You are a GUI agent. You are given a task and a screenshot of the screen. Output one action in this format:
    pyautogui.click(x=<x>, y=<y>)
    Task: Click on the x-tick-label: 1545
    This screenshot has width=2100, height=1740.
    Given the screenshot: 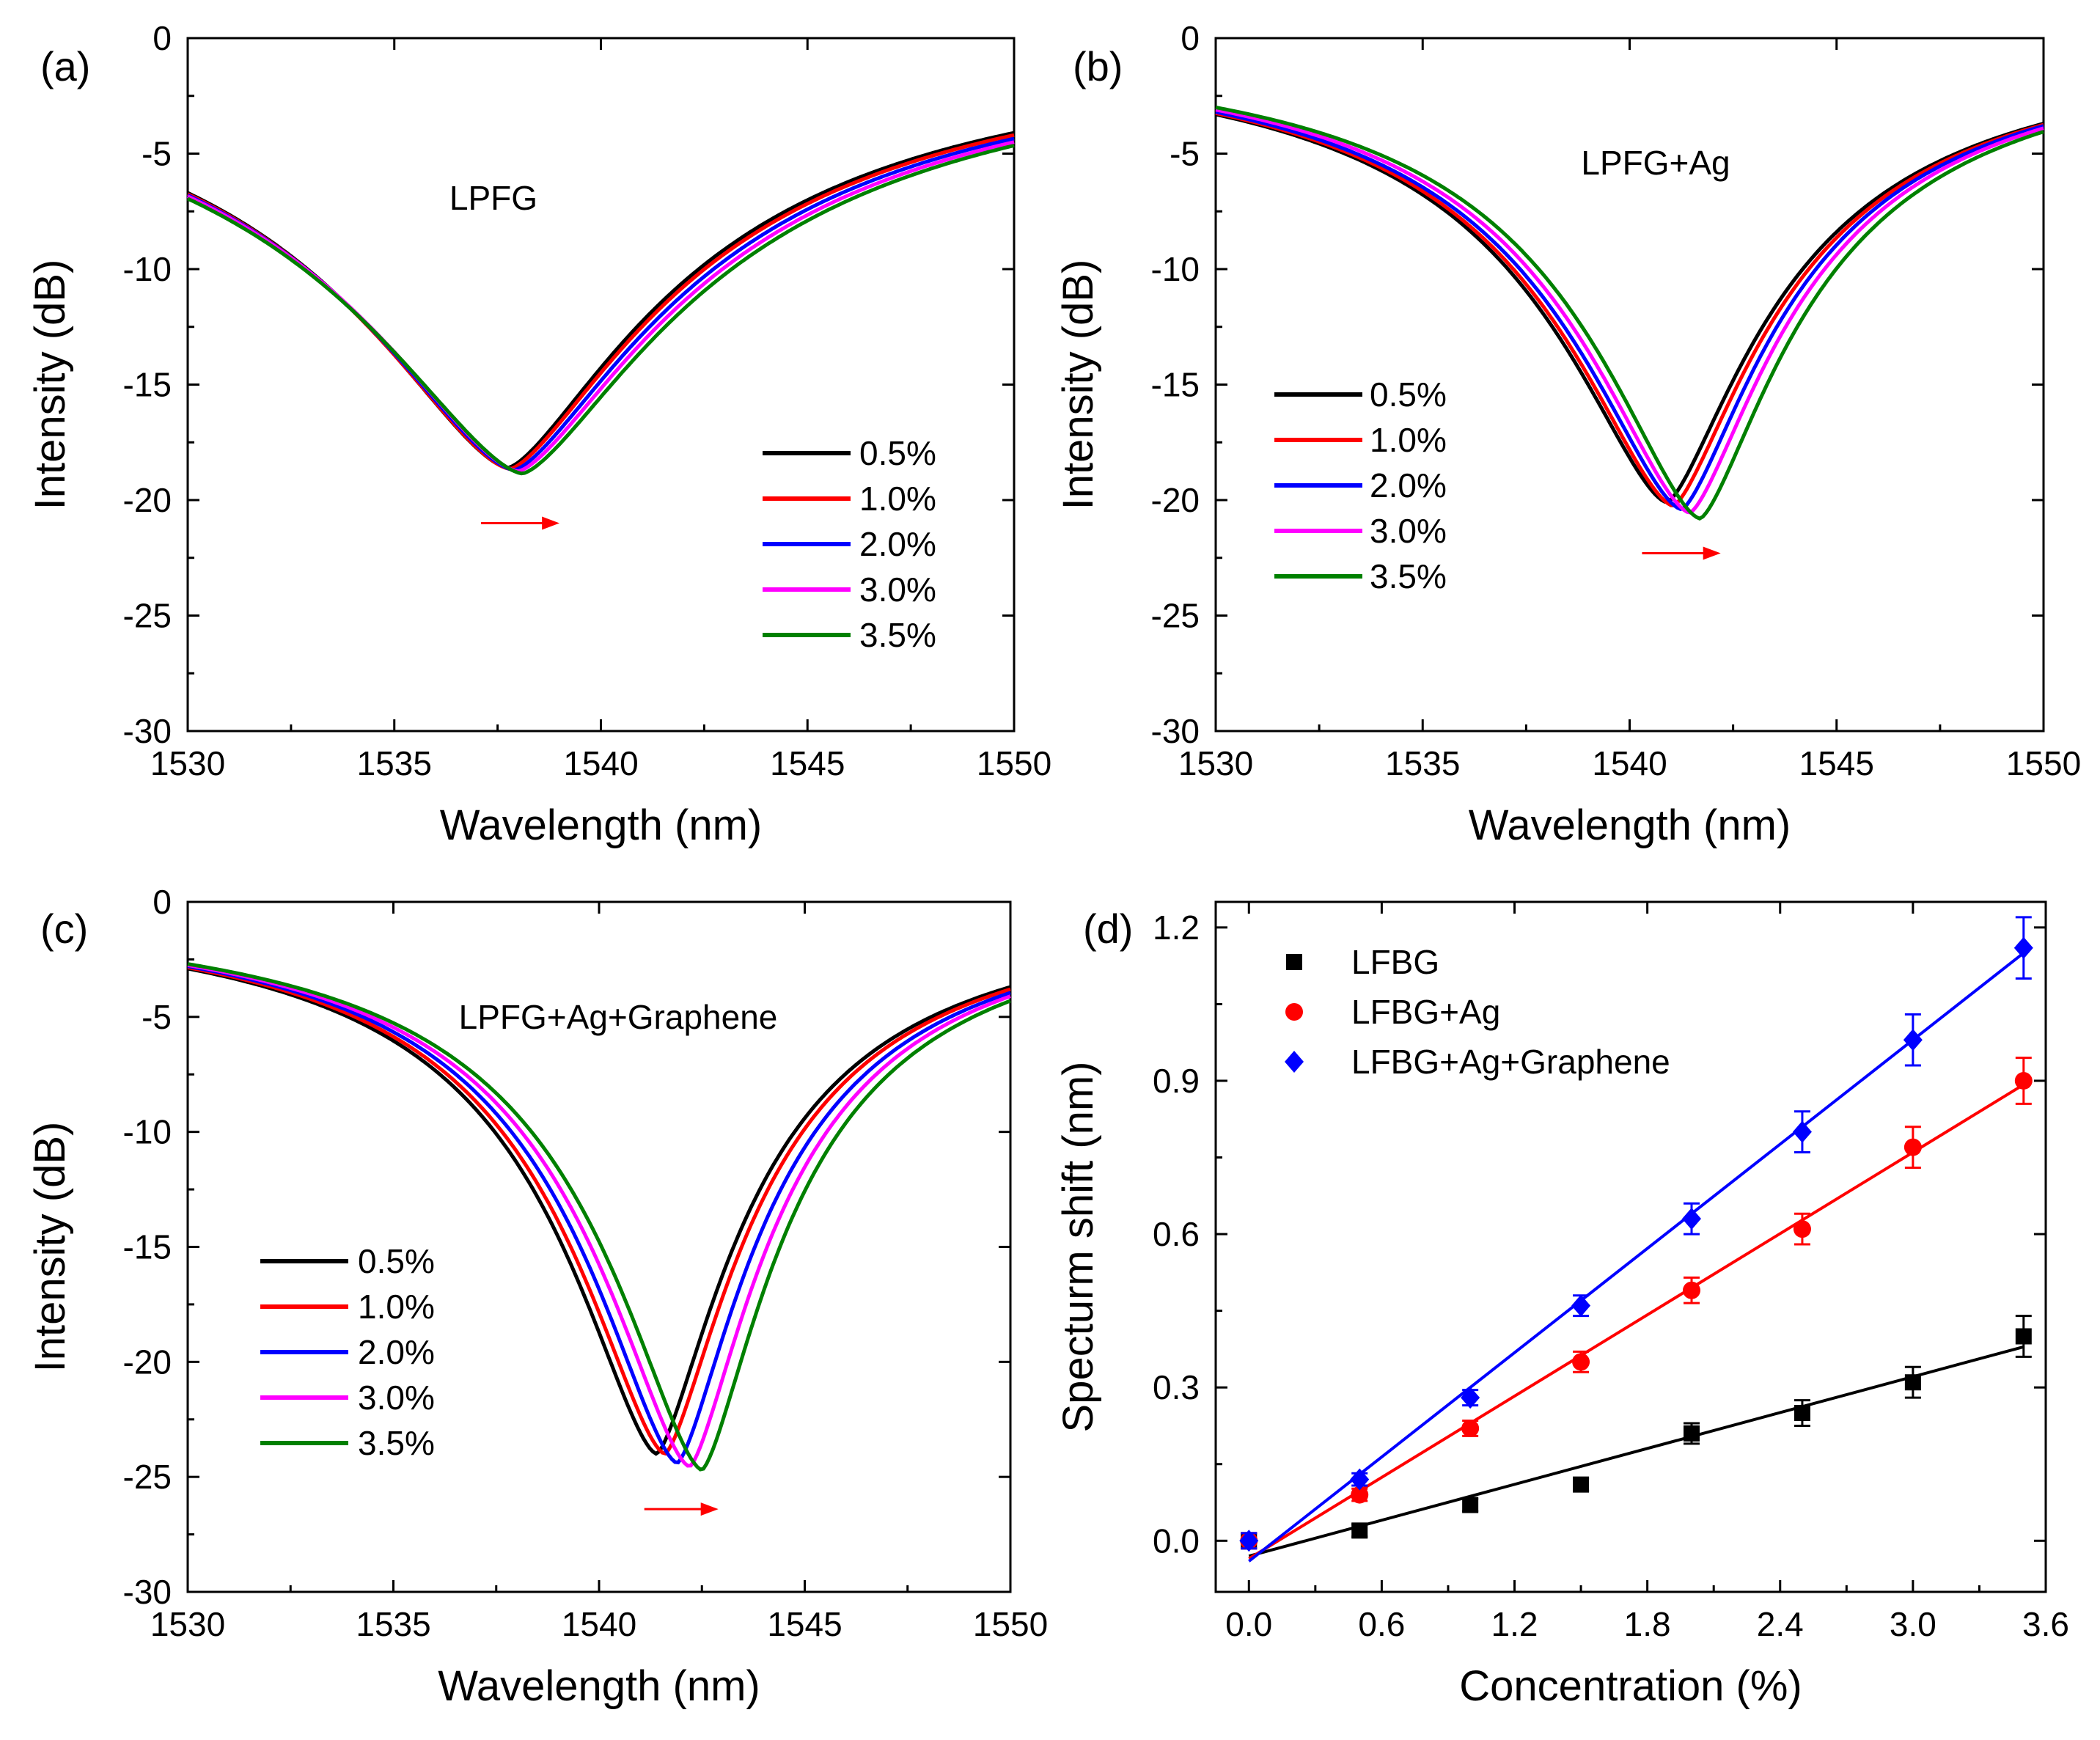 What is the action you would take?
    pyautogui.click(x=1836, y=763)
    